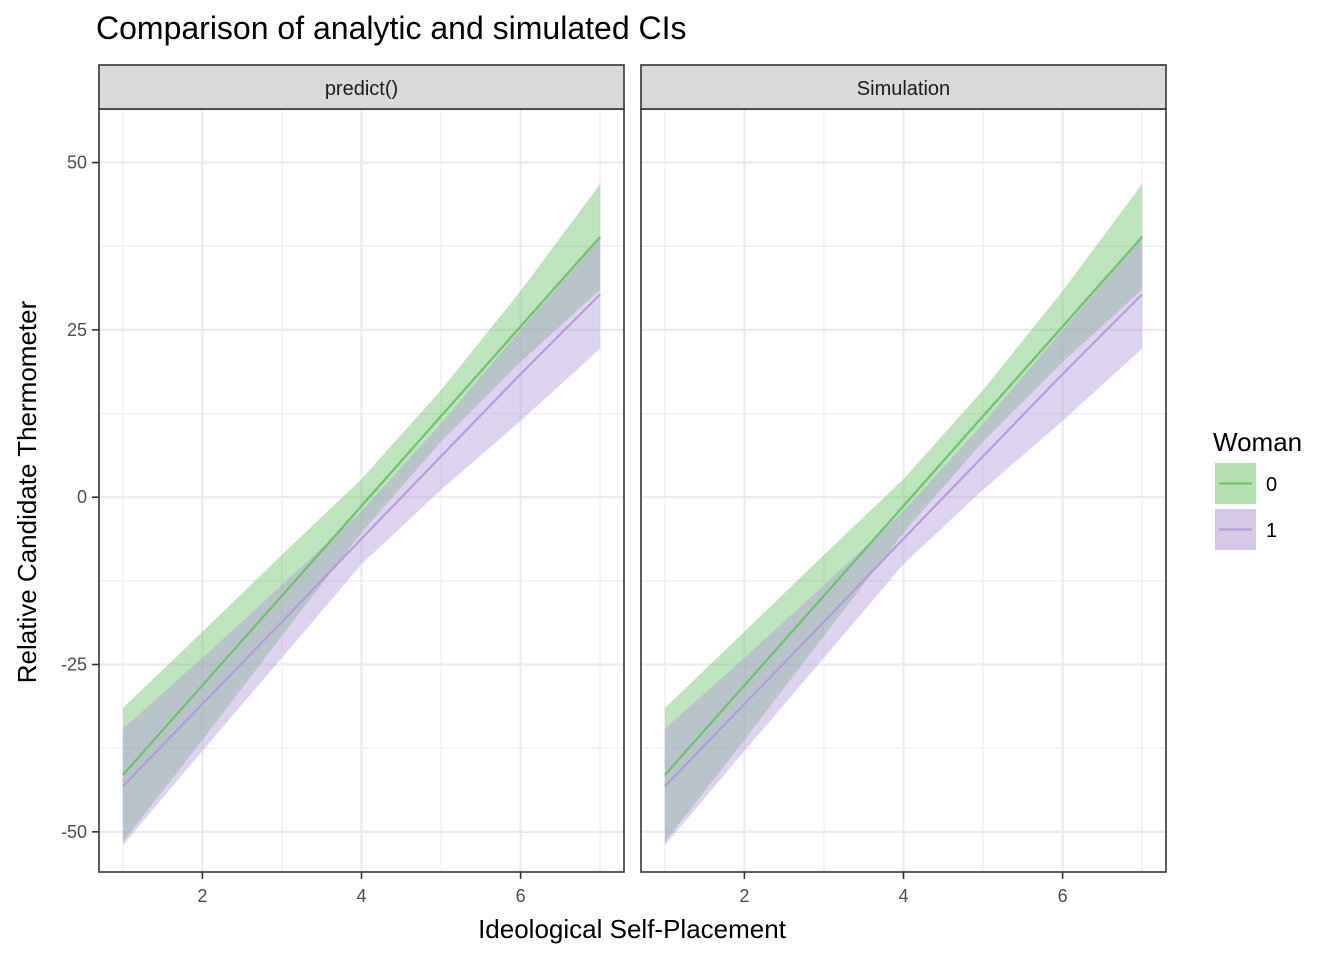 This screenshot has width=1344, height=960. I want to click on facet-strip-label: Simulation, so click(903, 89).